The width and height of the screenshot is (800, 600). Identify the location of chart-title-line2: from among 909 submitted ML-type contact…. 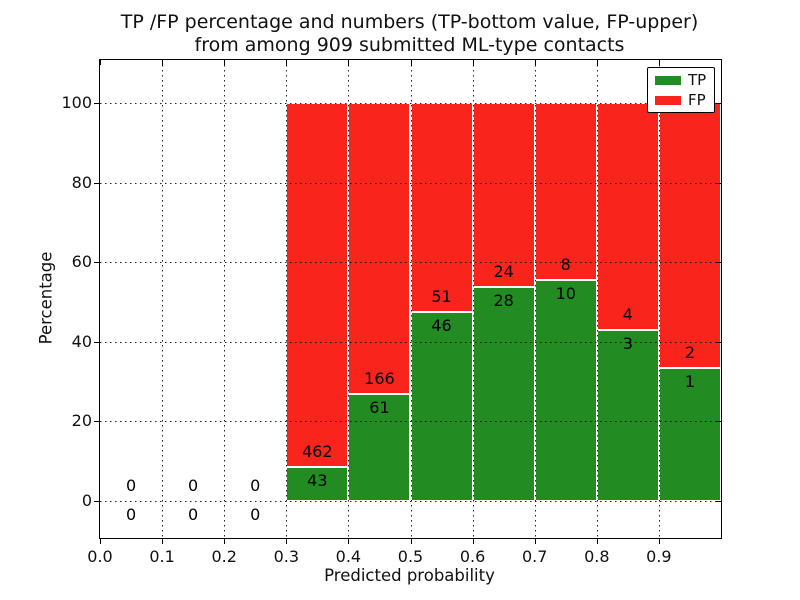
(409, 45).